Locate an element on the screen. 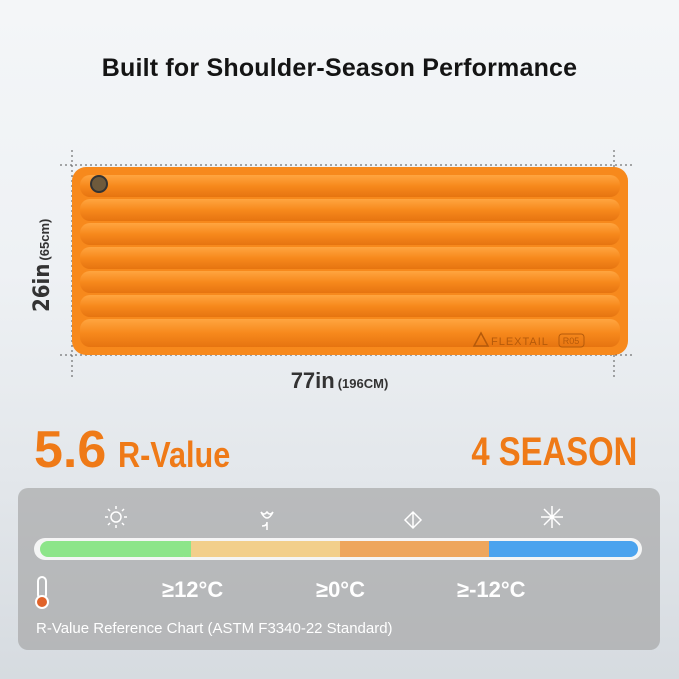  length-dimension: 77in (196CM) is located at coordinates (339, 381).